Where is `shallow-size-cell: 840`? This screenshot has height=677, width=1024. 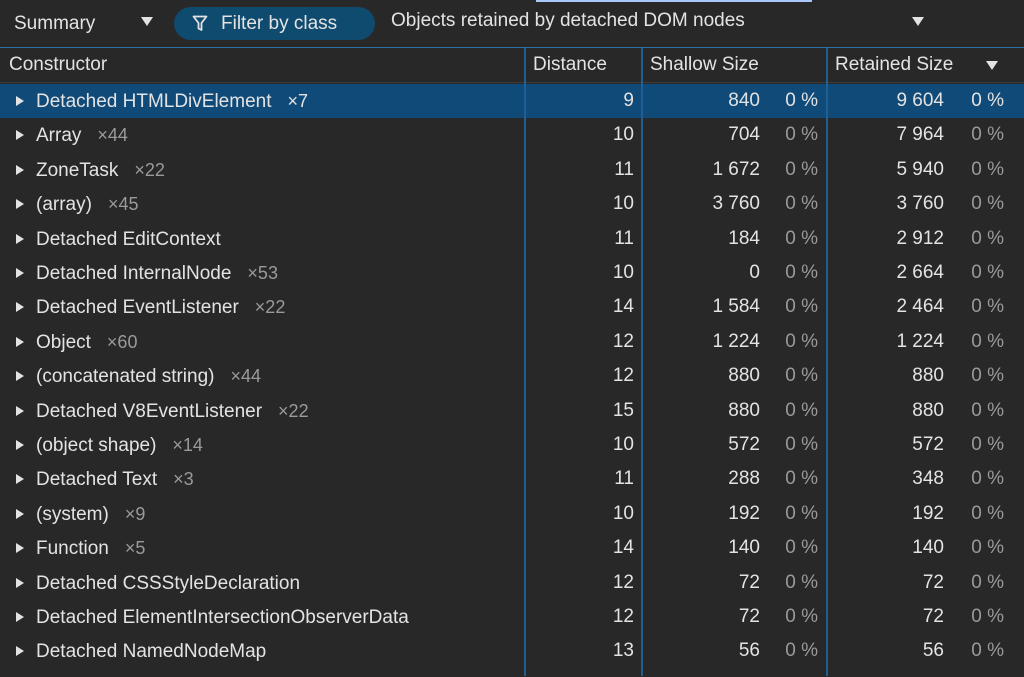
shallow-size-cell: 840 is located at coordinates (744, 100).